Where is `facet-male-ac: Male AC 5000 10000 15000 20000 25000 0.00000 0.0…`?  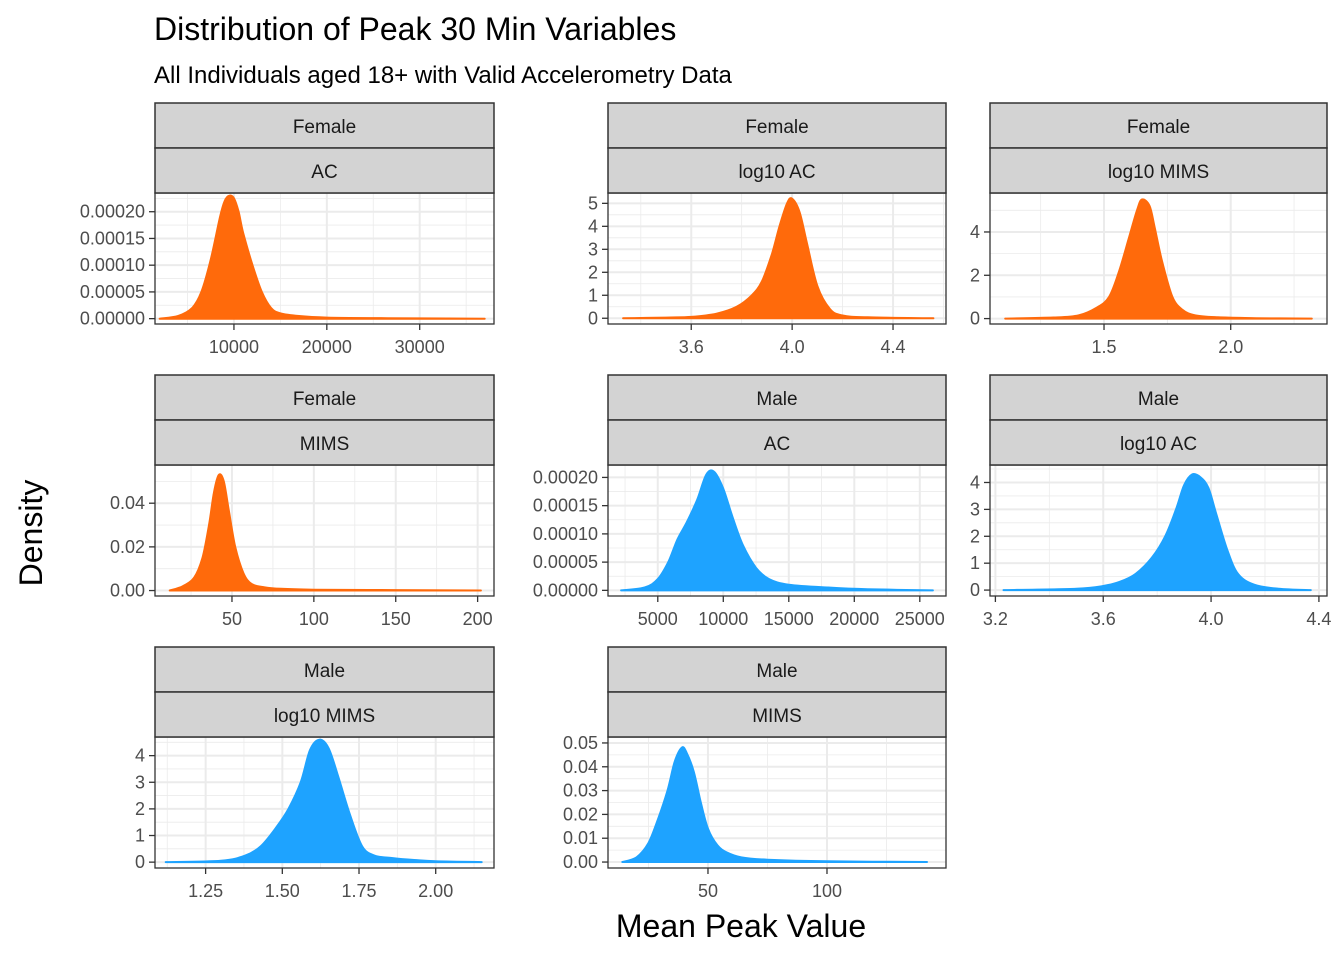 facet-male-ac: Male AC 5000 10000 15000 20000 25000 0.00000 0.0… is located at coordinates (740, 501).